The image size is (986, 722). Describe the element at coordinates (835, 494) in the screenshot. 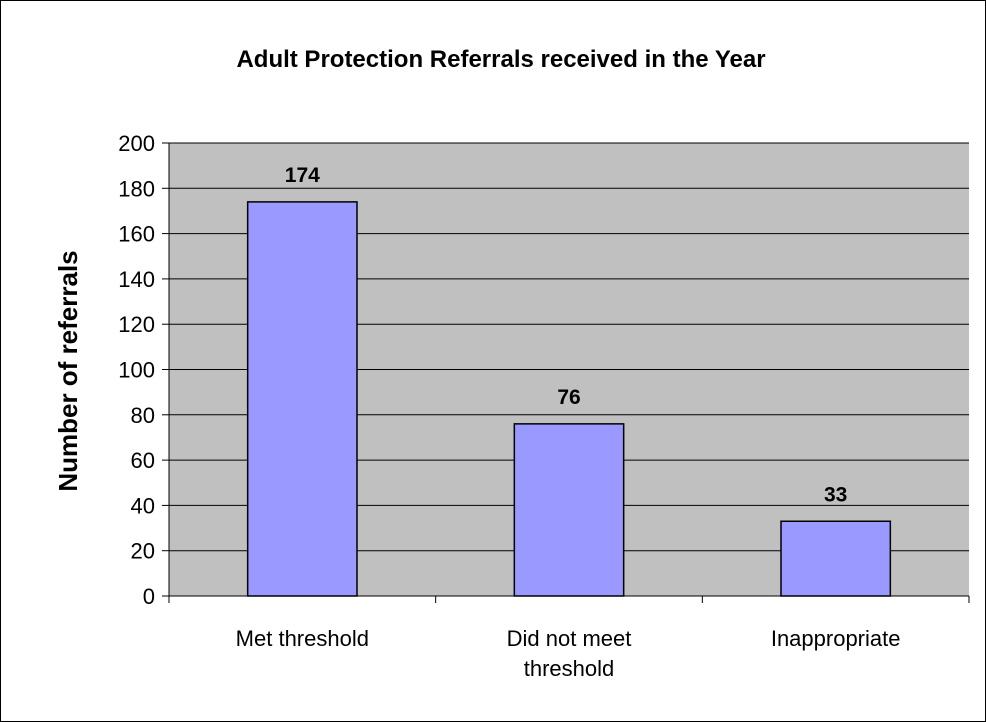

I see `data-label-3: 33` at that location.